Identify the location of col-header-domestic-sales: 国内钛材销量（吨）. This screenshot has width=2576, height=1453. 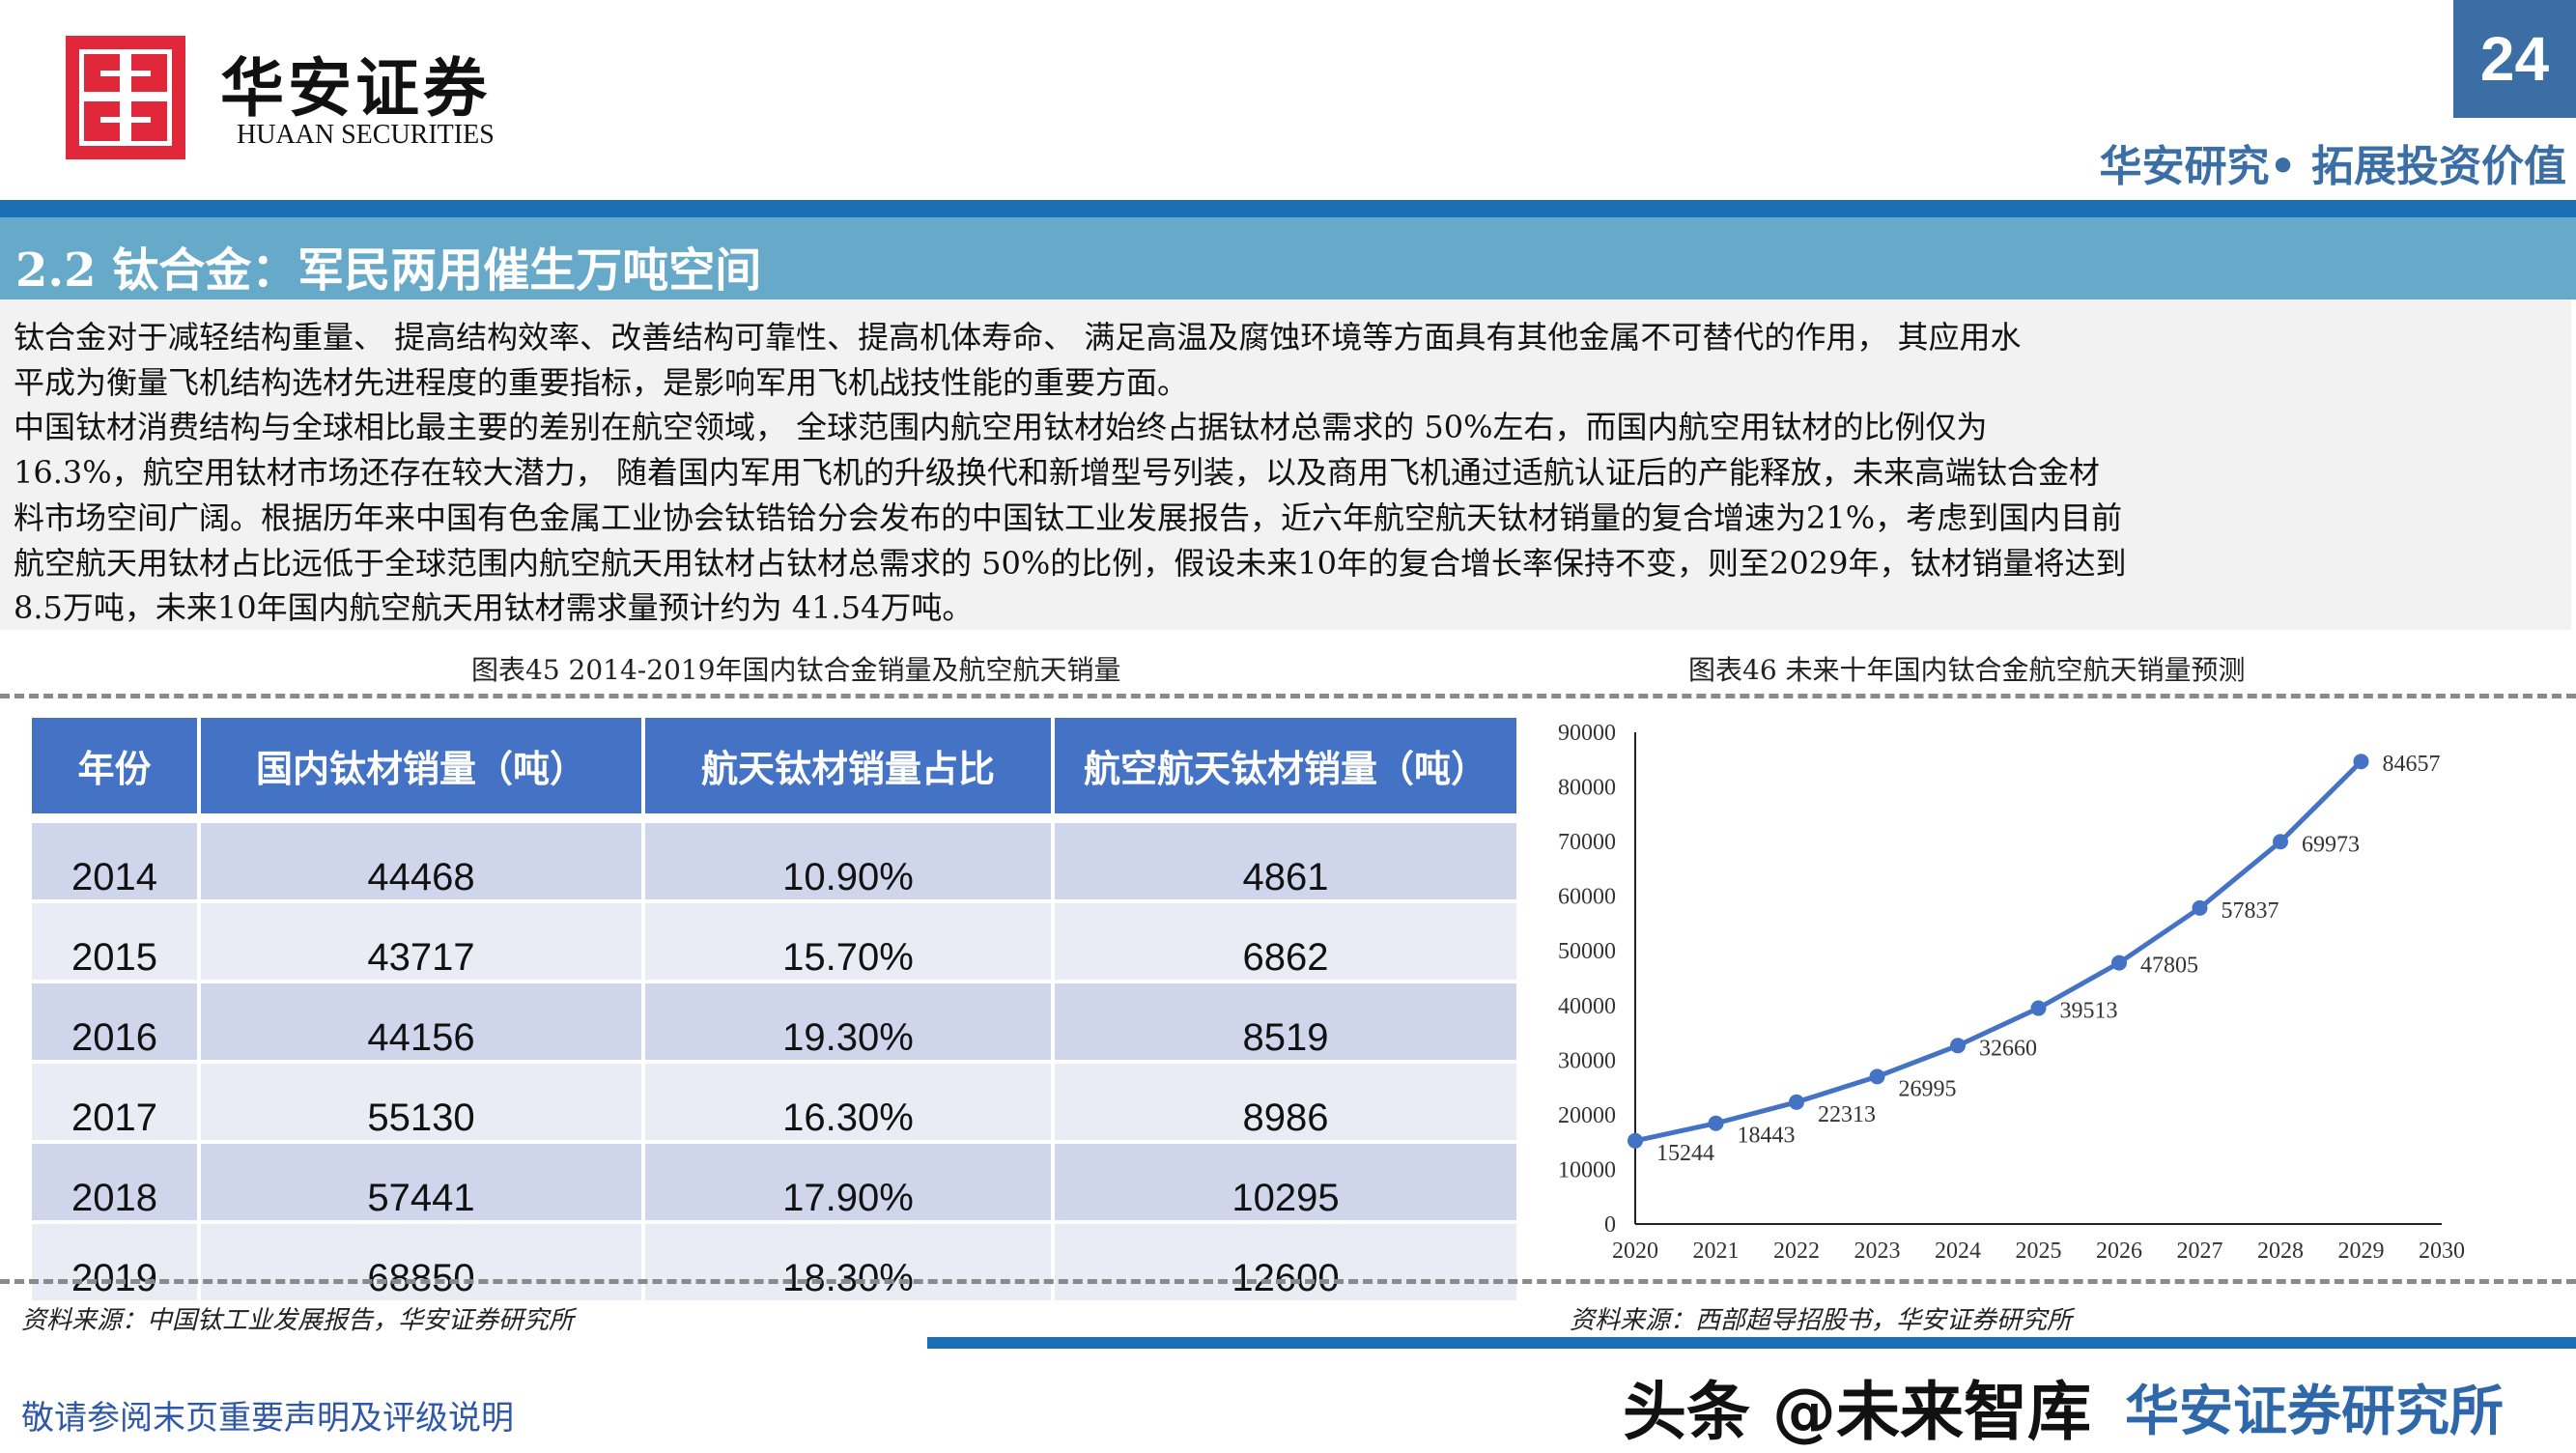
(421, 766).